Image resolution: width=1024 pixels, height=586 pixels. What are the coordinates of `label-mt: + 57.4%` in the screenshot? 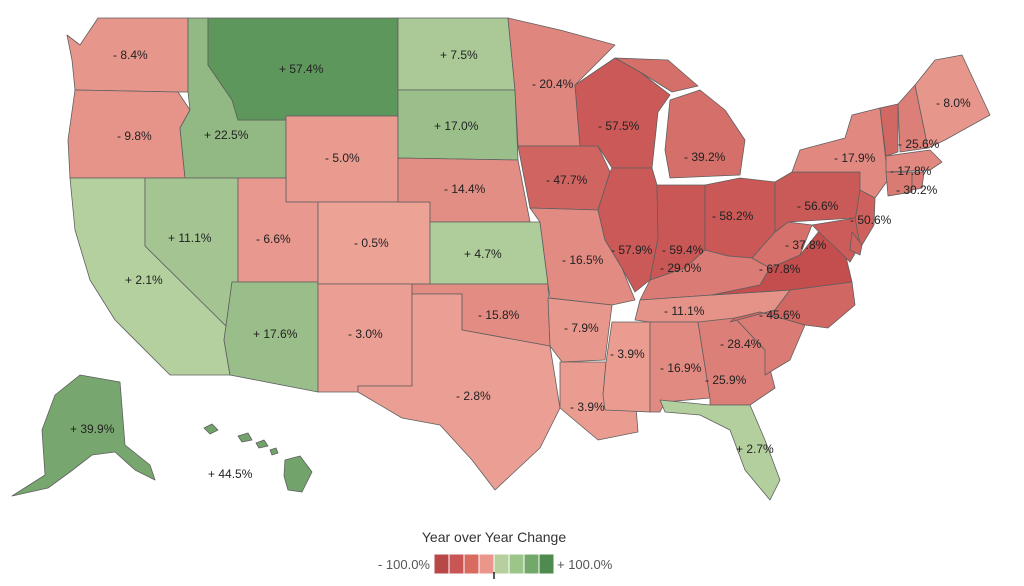 It's located at (301, 69).